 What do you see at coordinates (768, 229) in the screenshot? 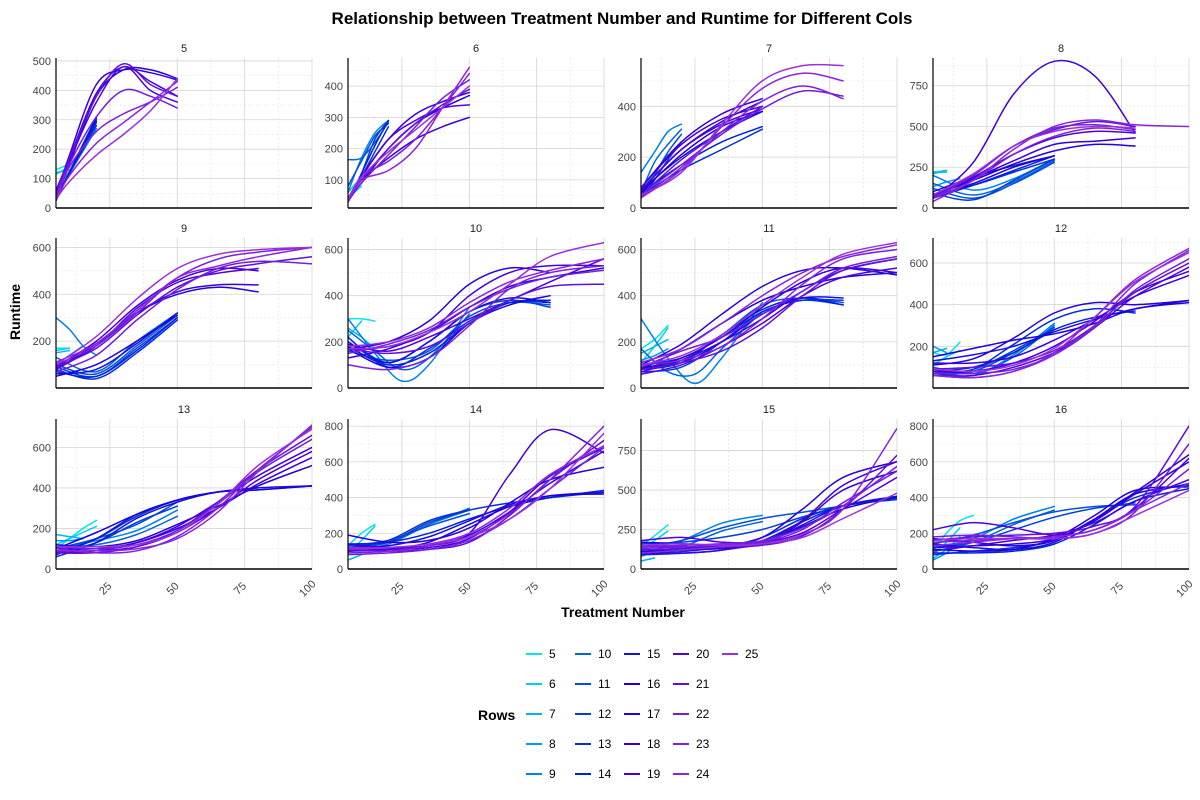
I see `panel-strip-label: 11` at bounding box center [768, 229].